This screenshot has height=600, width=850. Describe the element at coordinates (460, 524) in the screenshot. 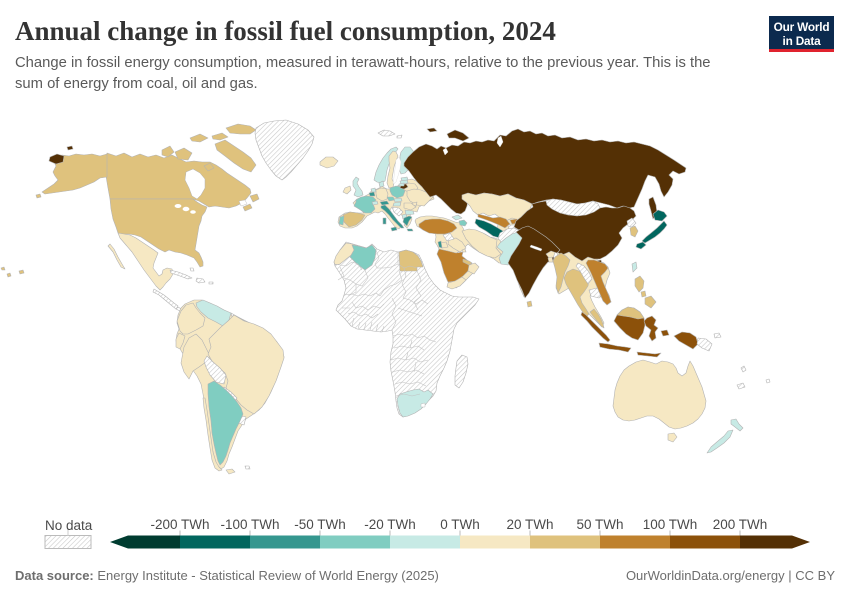

I see `svg-text: 0 TWh` at that location.